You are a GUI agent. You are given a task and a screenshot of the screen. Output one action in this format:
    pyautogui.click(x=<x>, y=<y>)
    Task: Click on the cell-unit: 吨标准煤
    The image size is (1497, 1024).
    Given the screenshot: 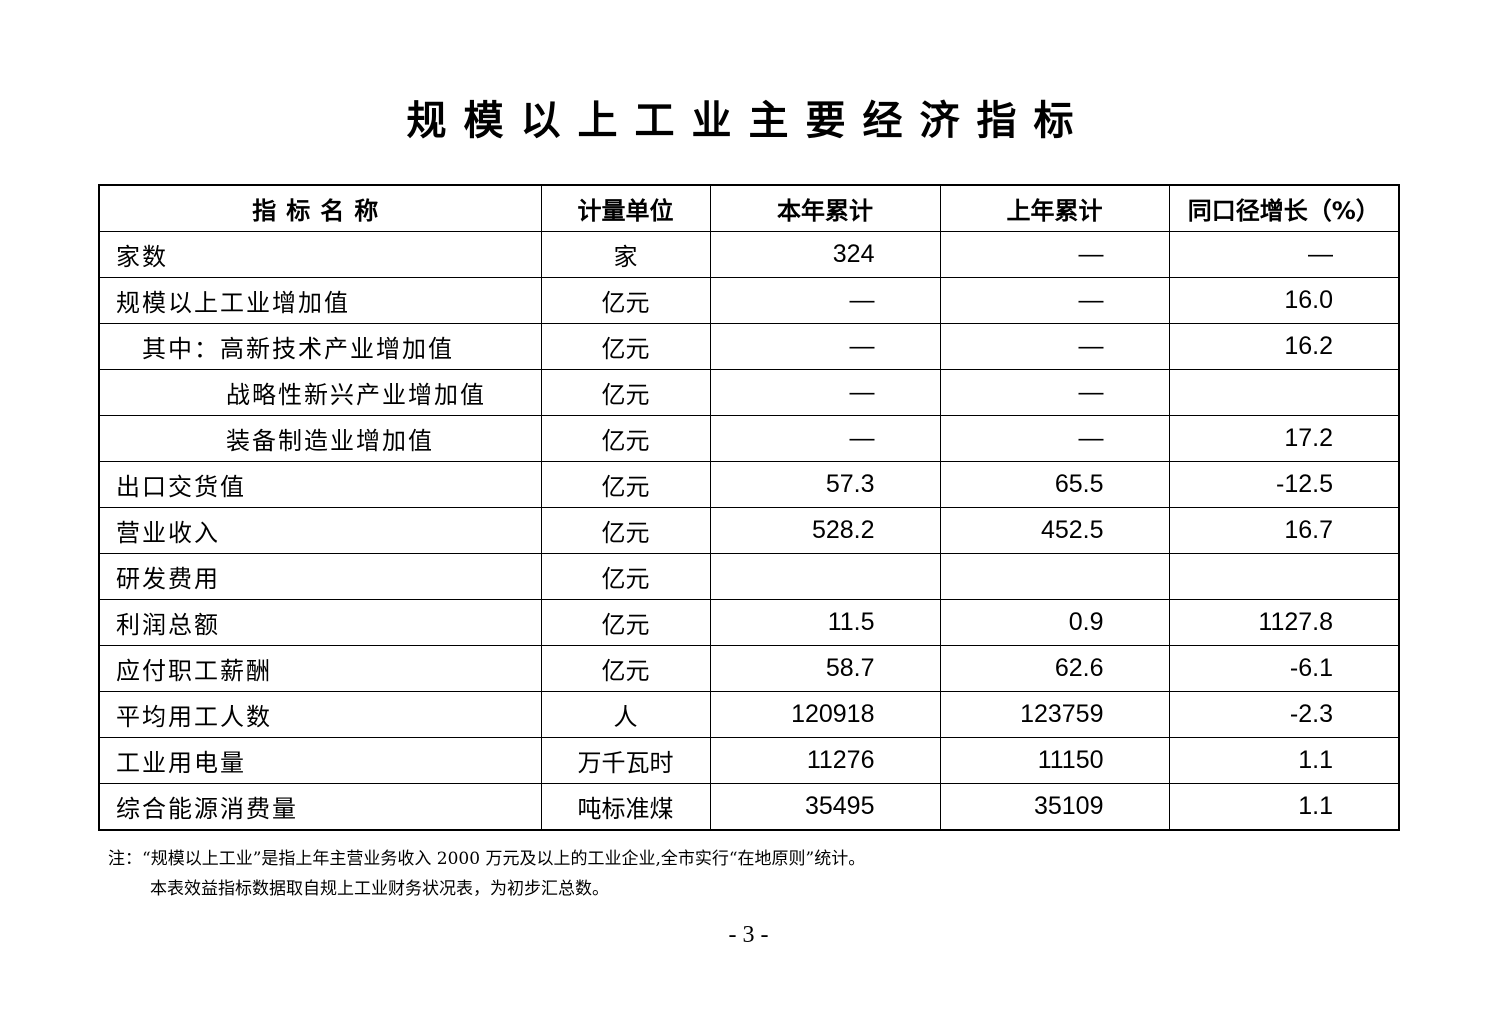 What is the action you would take?
    pyautogui.click(x=625, y=807)
    